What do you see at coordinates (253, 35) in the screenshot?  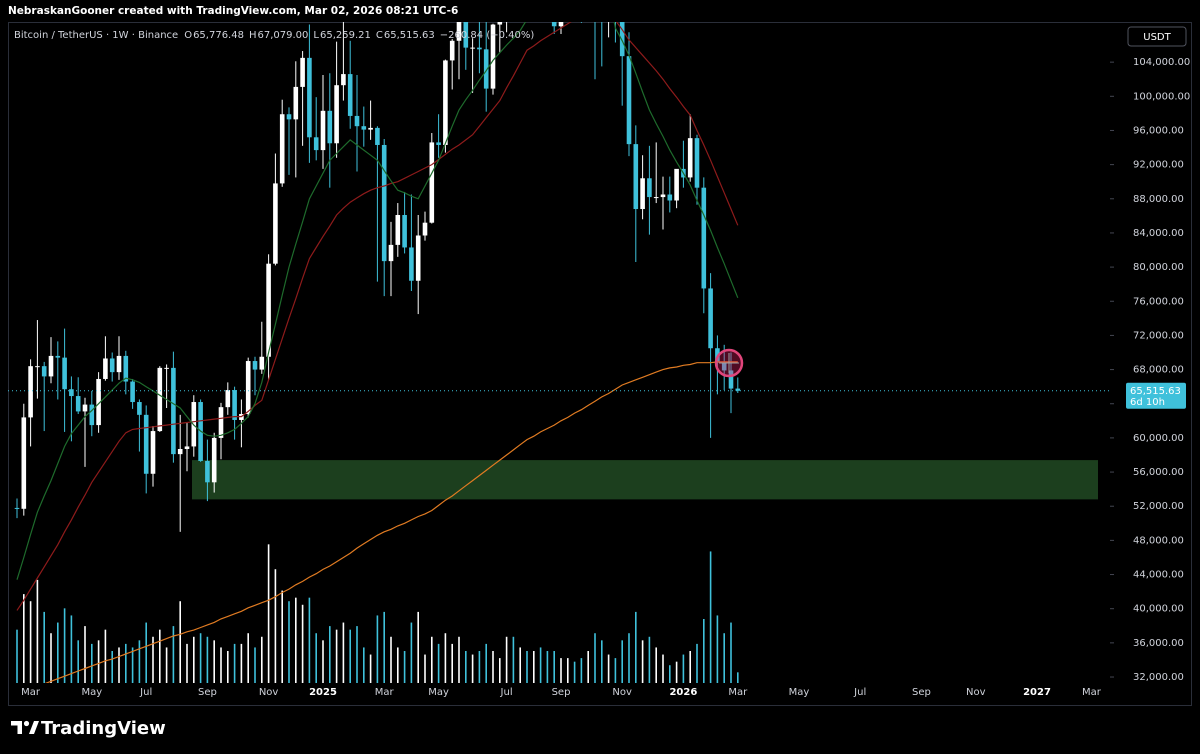 I see `legend-key: H` at bounding box center [253, 35].